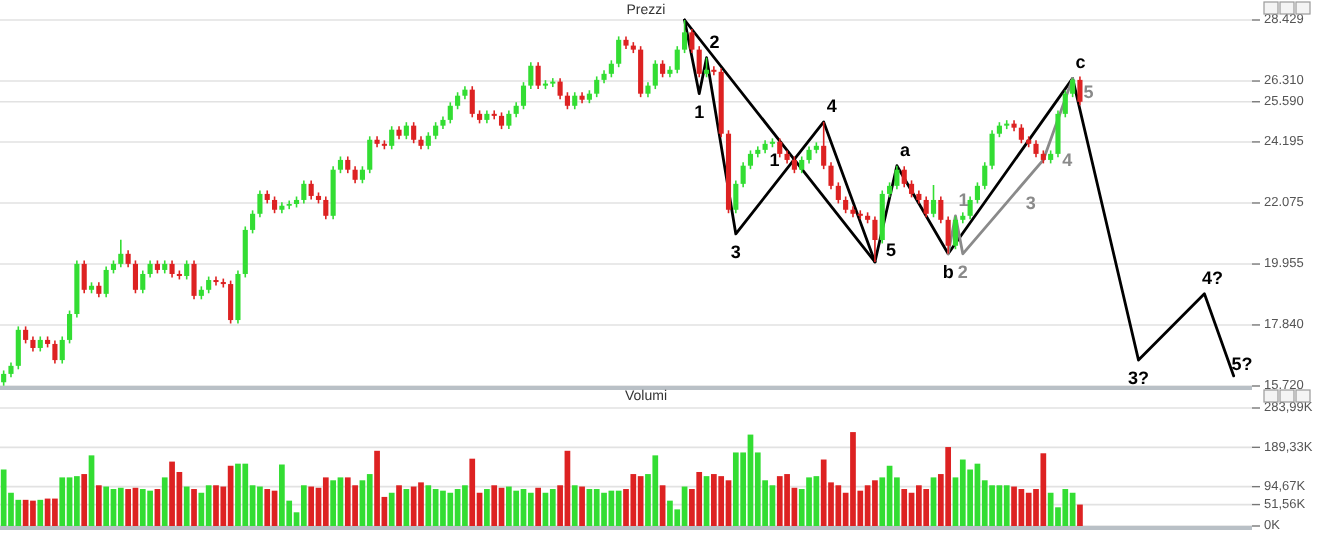 This screenshot has height=536, width=1332. Describe the element at coordinates (948, 271) in the screenshot. I see `annotation: b` at that location.